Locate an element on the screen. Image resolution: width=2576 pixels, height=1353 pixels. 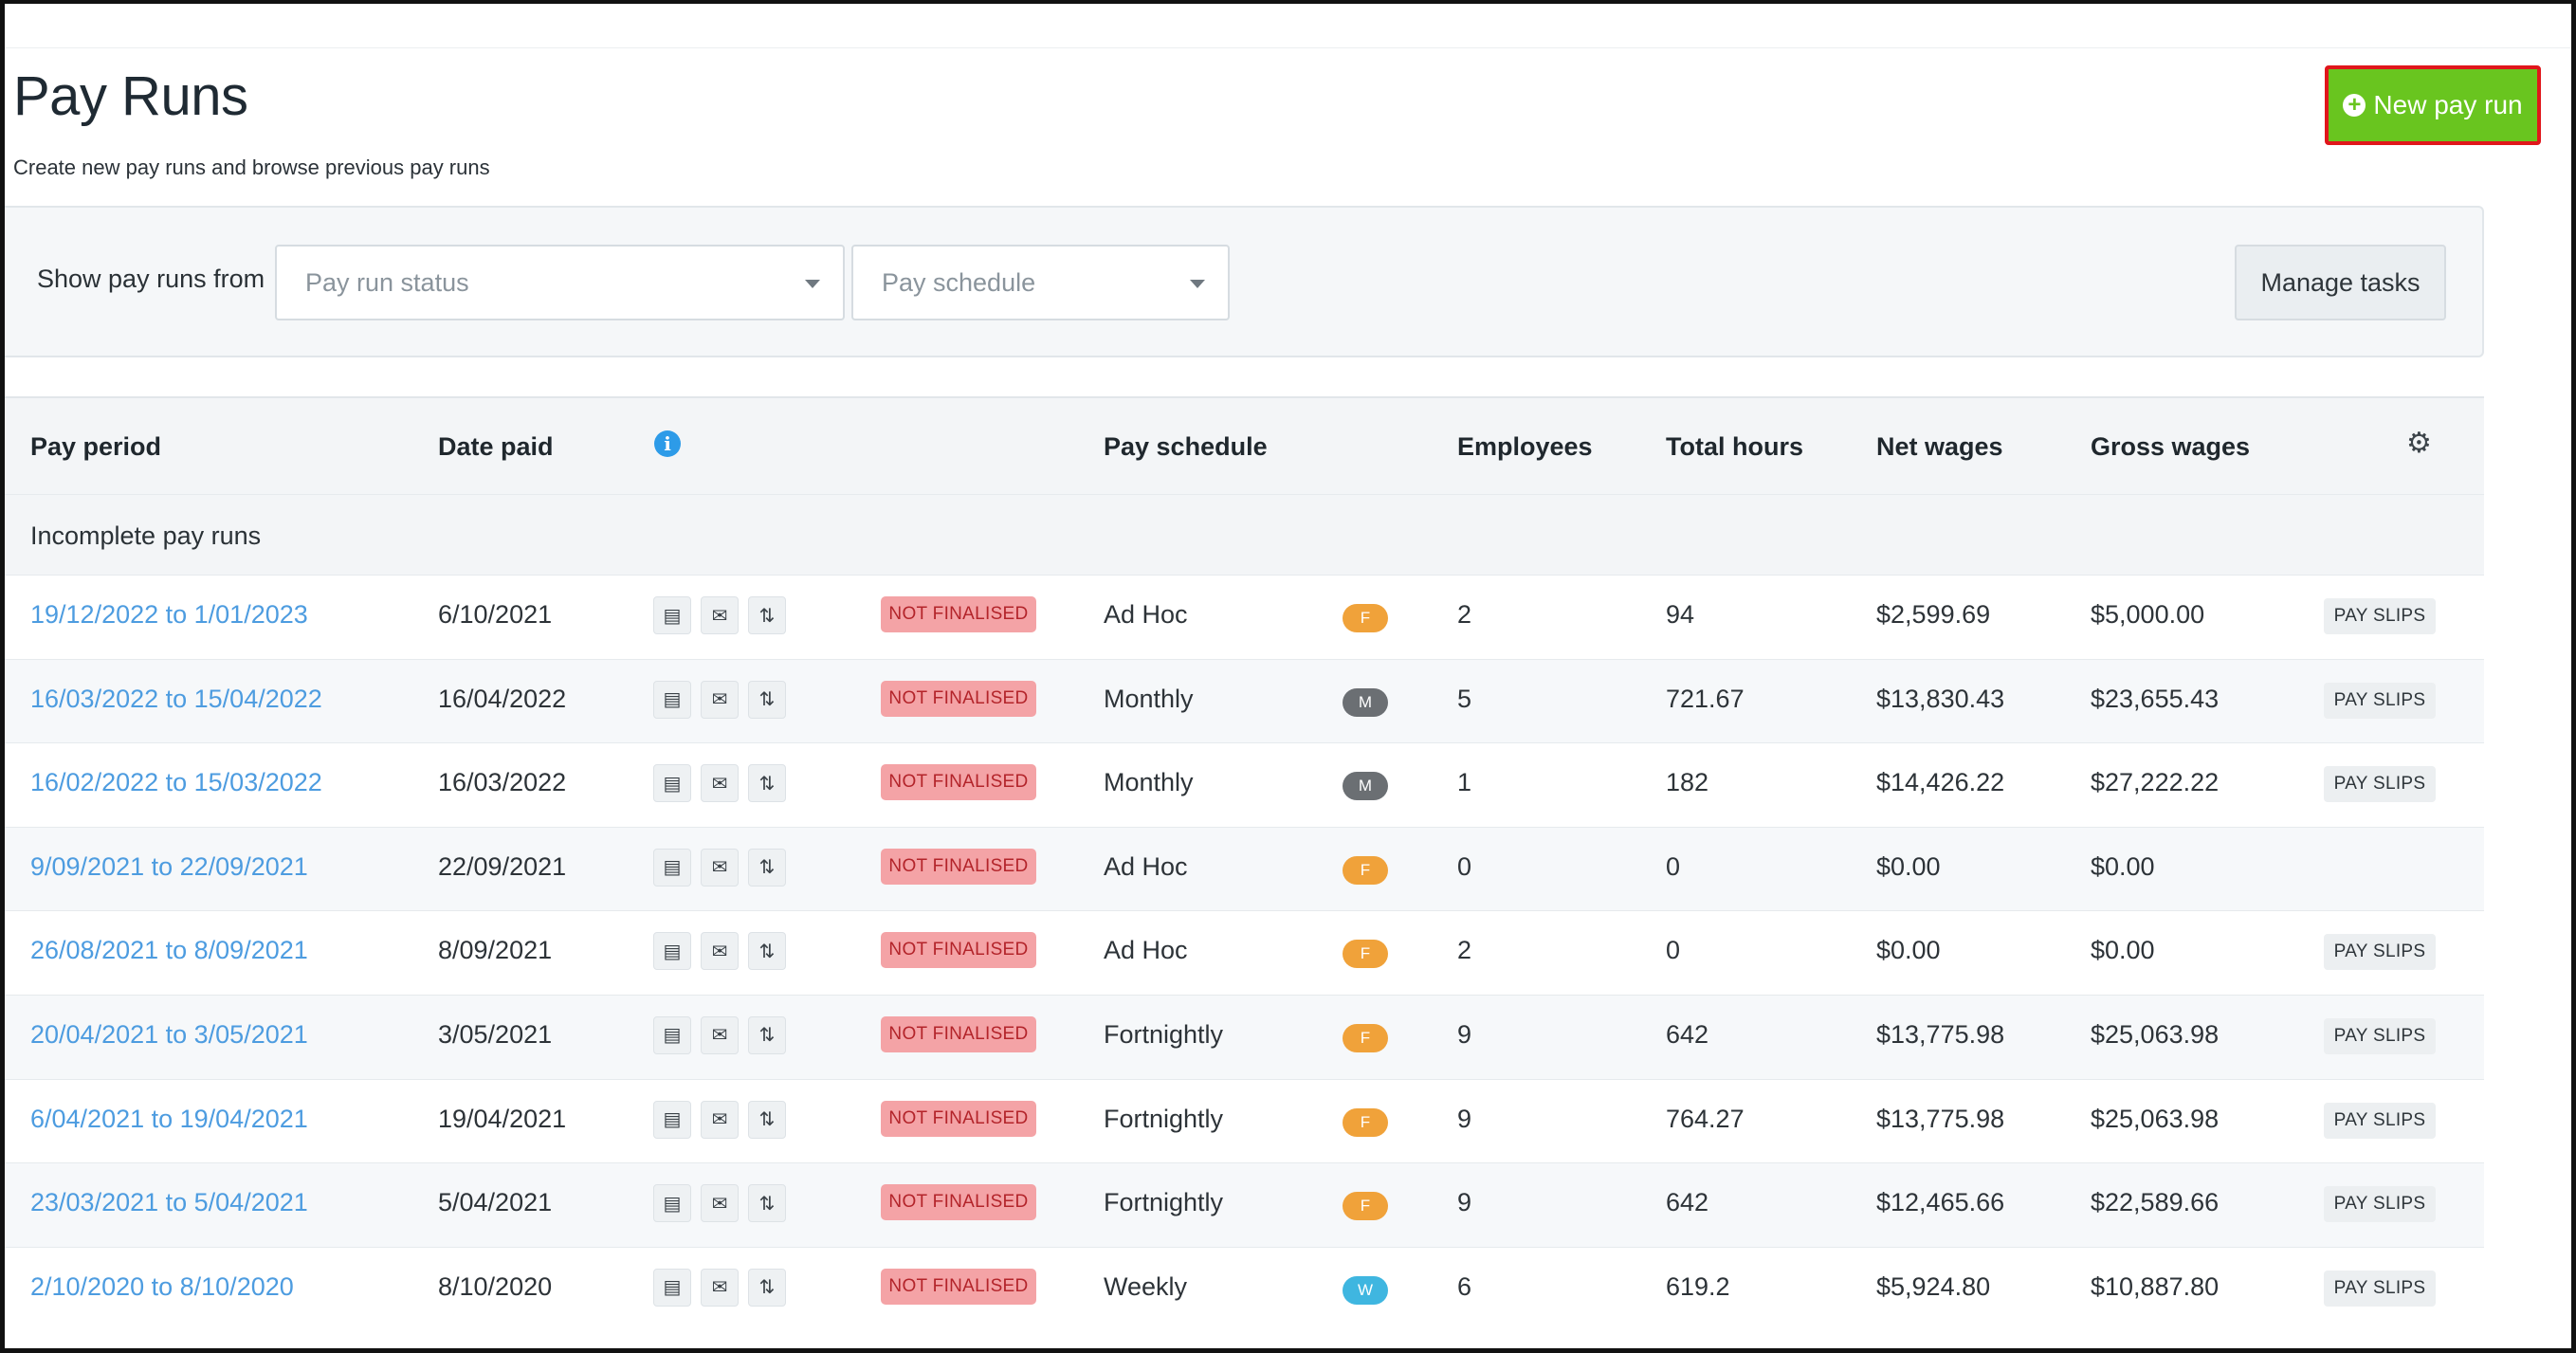
net-wages: $2,599.69 is located at coordinates (1933, 614).